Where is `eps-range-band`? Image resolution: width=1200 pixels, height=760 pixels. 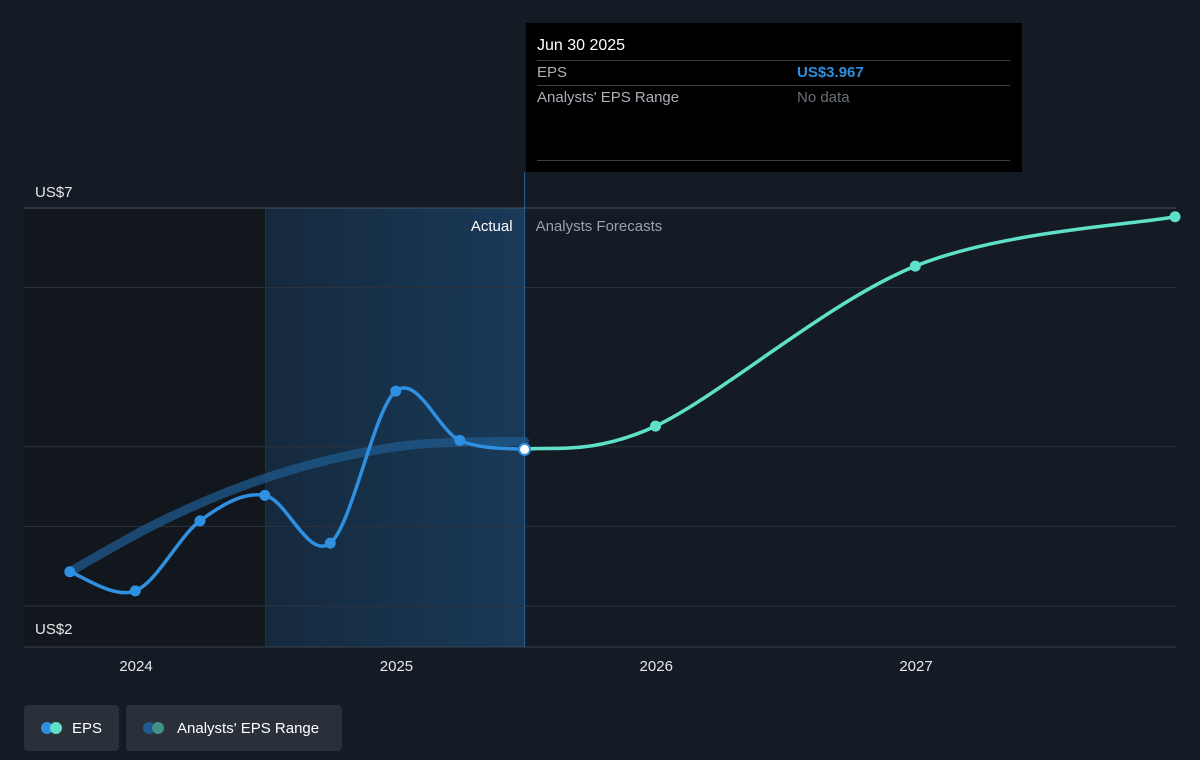
eps-range-band is located at coordinates (297, 506).